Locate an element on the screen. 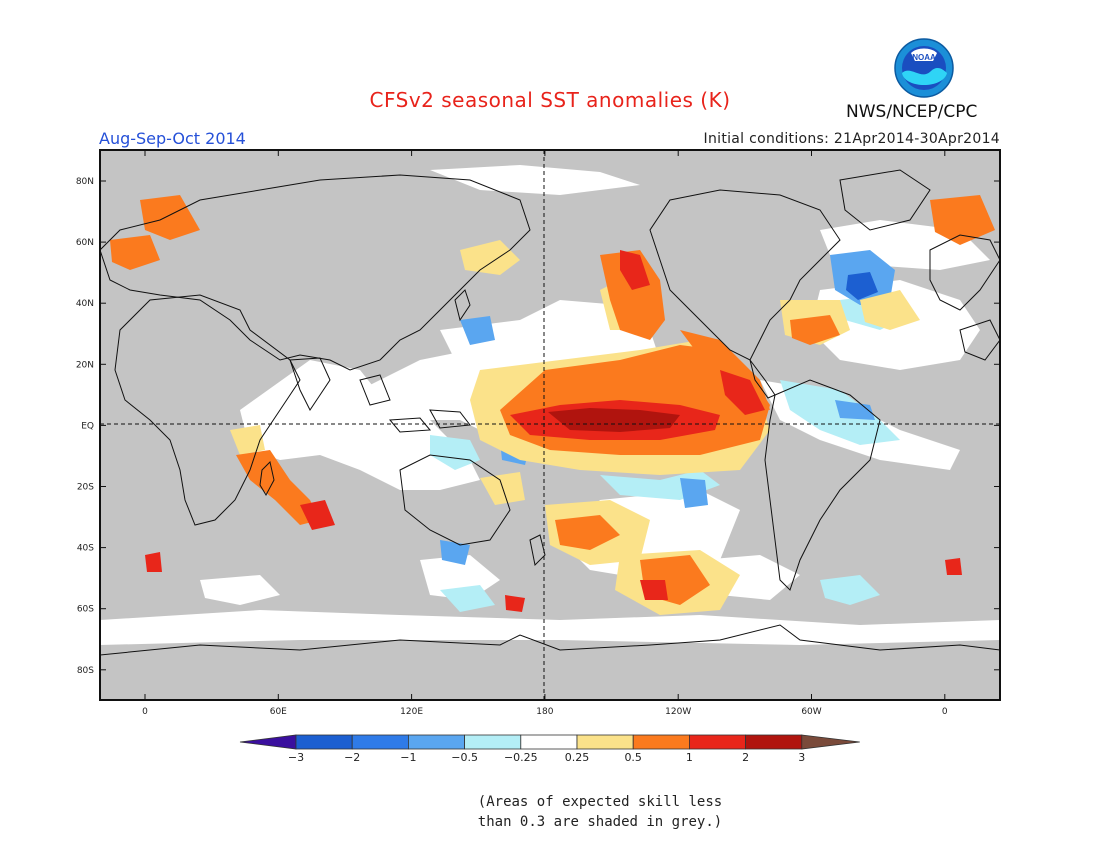 This screenshot has height=850, width=1100. lat-label: 60N is located at coordinates (85, 243).